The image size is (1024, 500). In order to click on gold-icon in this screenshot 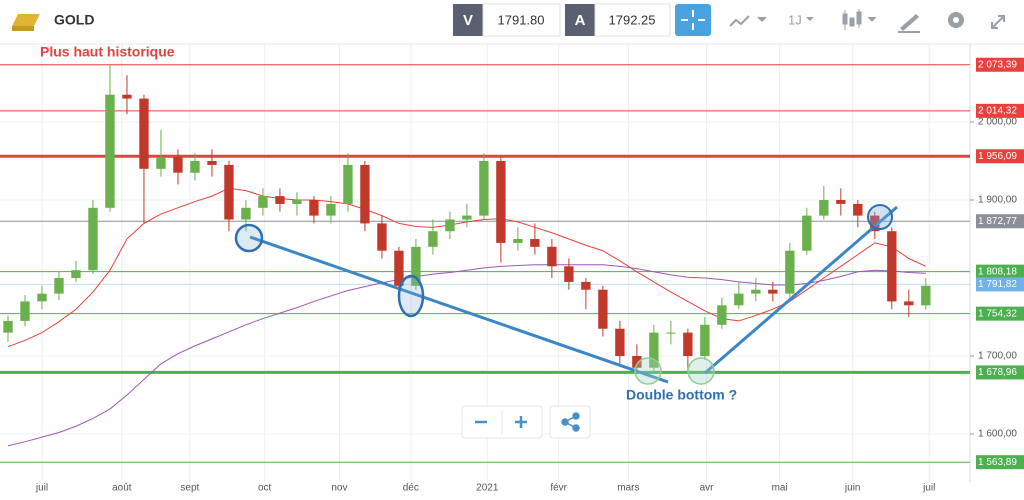, I will do `click(26, 22)`.